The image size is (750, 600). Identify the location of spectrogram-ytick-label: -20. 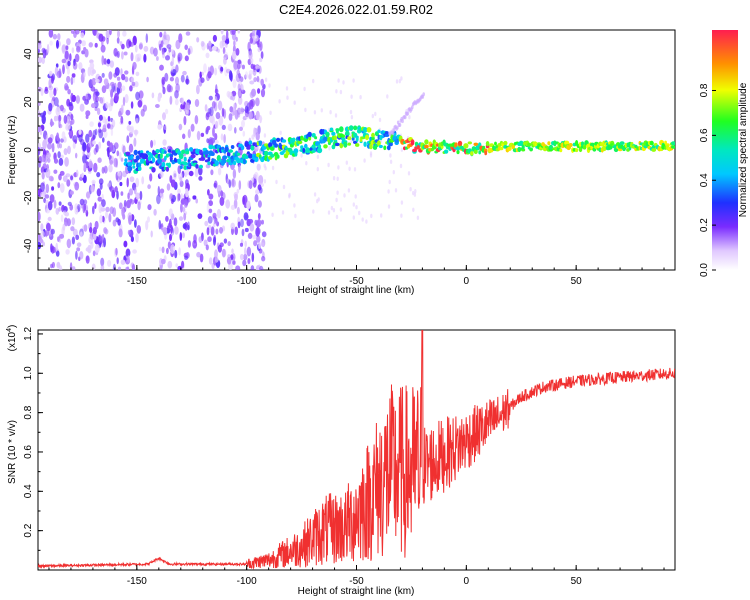
(28, 197).